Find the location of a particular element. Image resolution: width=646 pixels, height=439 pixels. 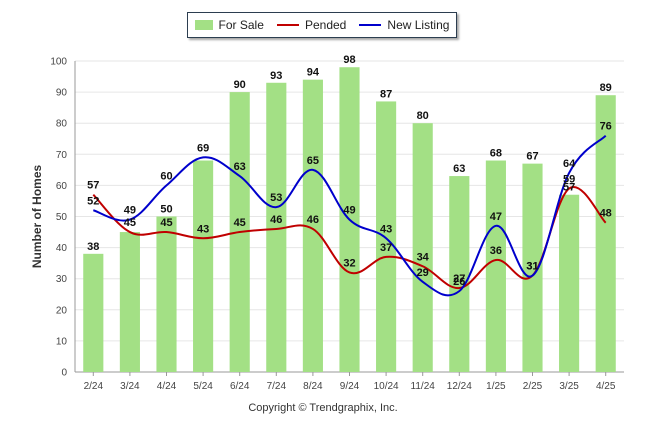

y-tick-label: 70 is located at coordinates (62, 155).